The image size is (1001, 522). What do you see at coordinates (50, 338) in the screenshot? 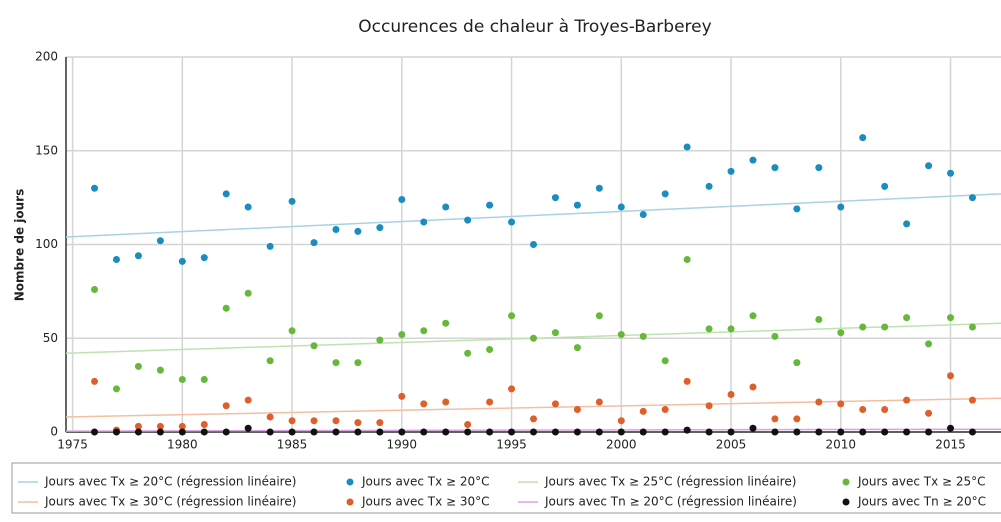
I see `y-tick-label: 50` at bounding box center [50, 338].